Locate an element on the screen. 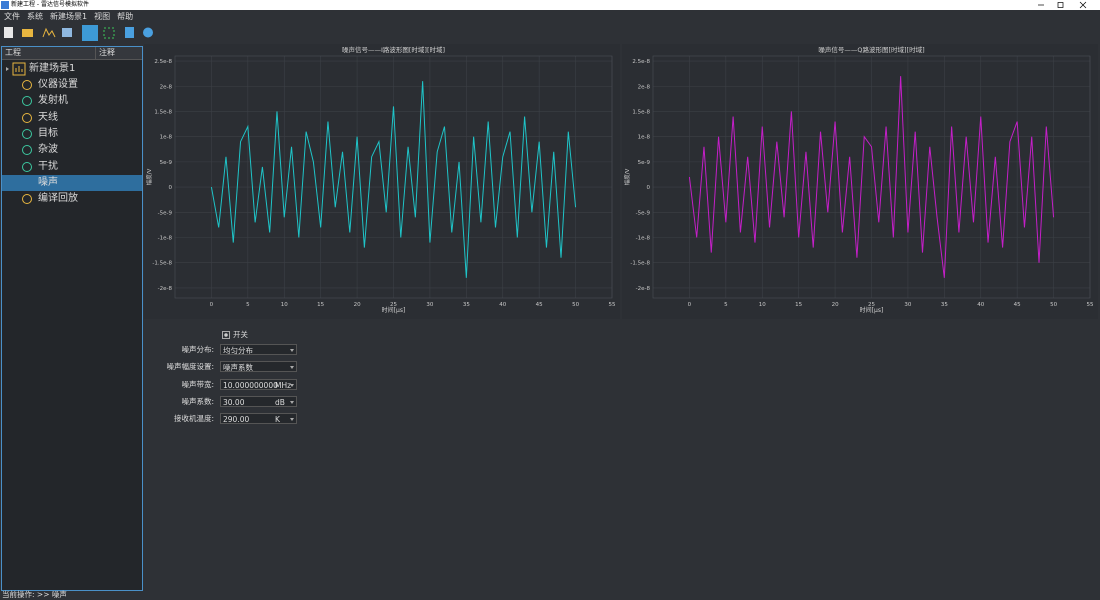 Image resolution: width=1100 pixels, height=600 pixels. tree-header: 注释 is located at coordinates (119, 53).